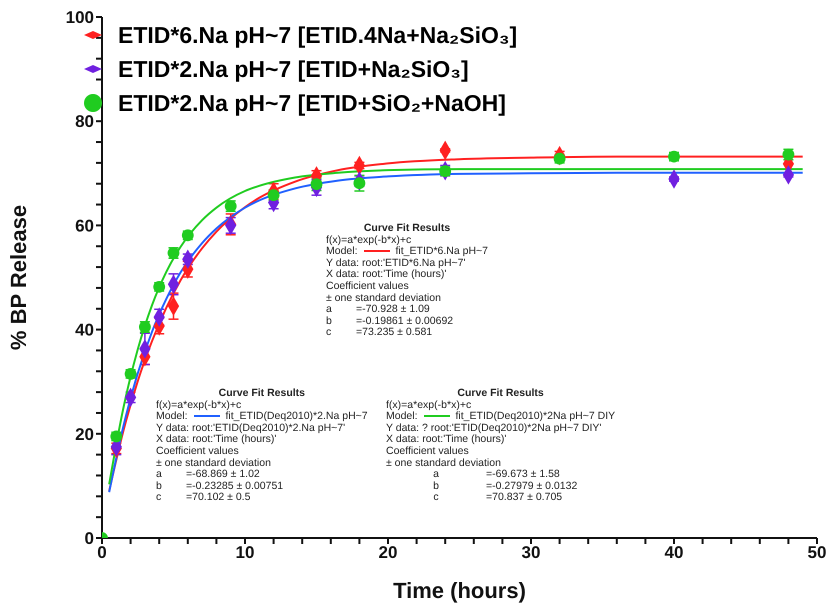 This screenshot has height=611, width=833. Describe the element at coordinates (293, 69) in the screenshot. I see `legend-label: ETID*2.Na pH~7 [ETID+Na₂SiO₃]` at that location.